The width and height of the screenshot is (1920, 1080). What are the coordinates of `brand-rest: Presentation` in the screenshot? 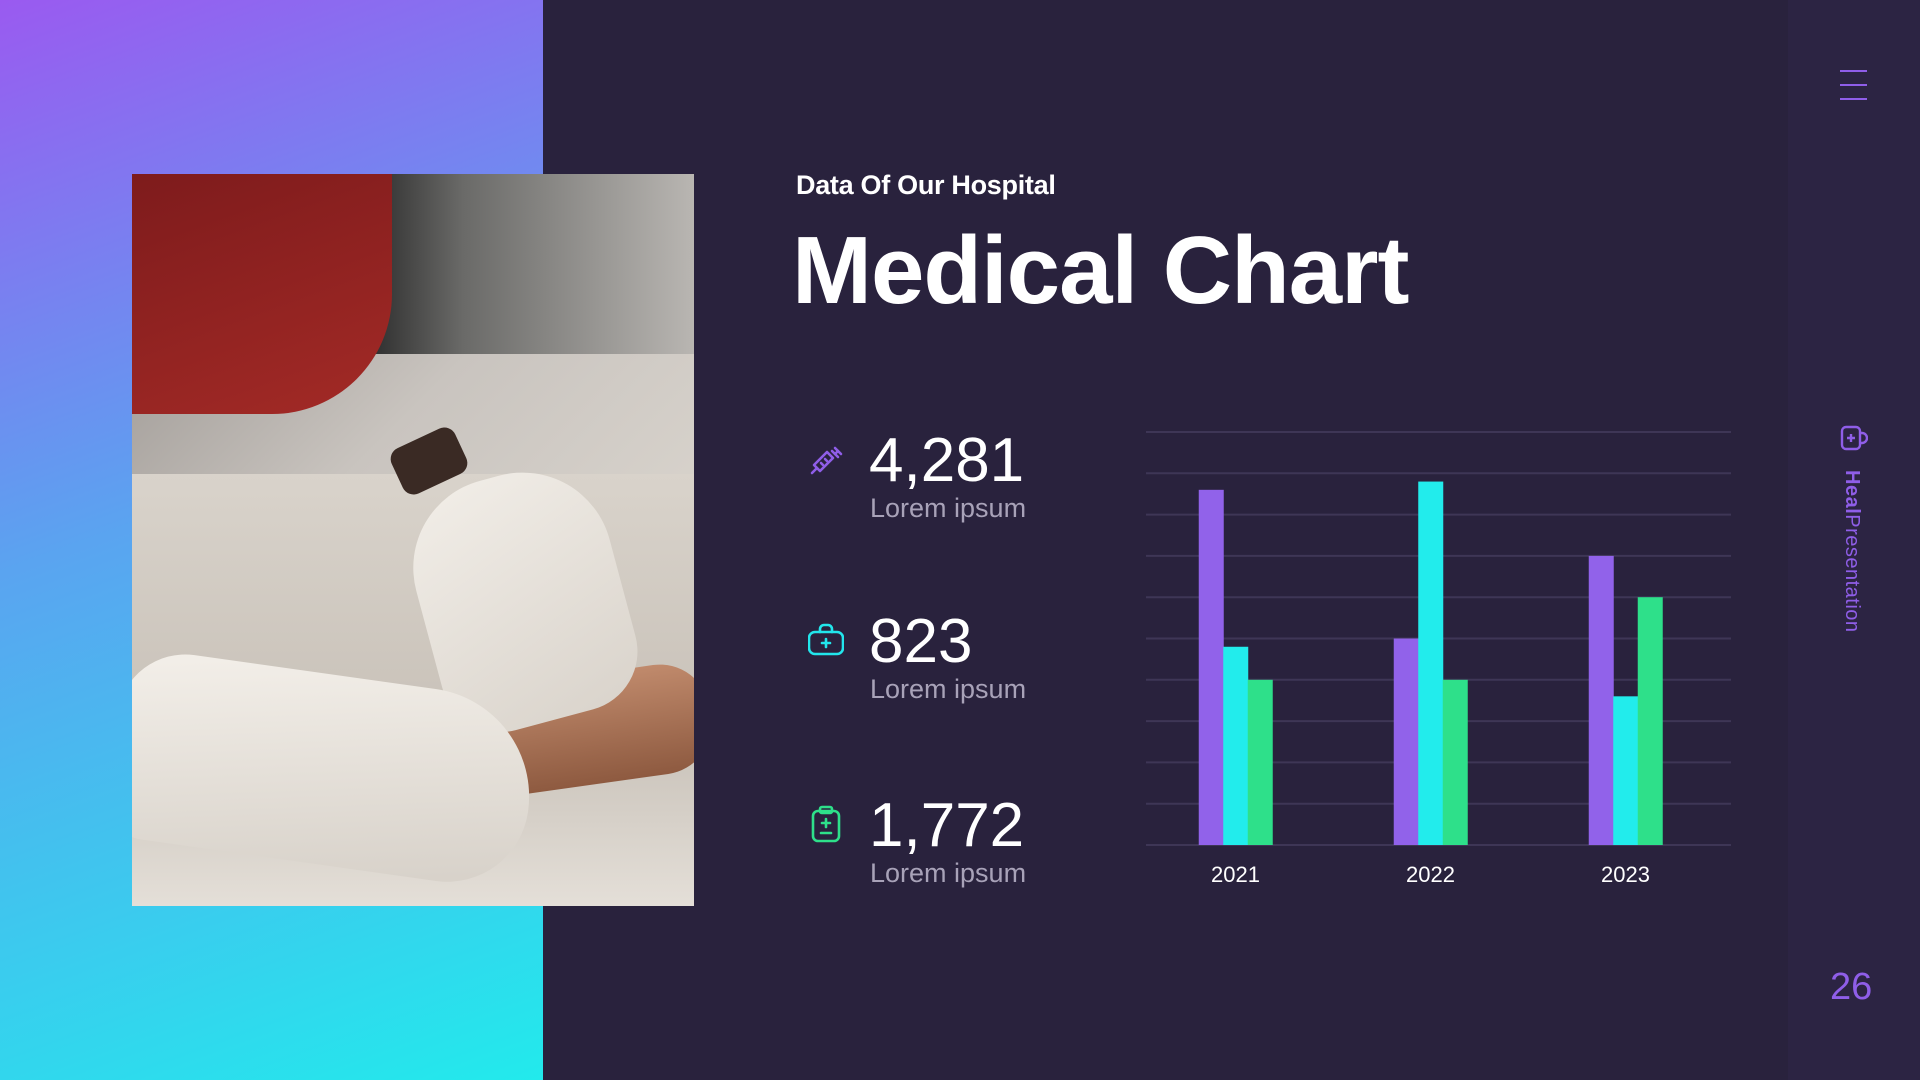 It's located at (1852, 573).